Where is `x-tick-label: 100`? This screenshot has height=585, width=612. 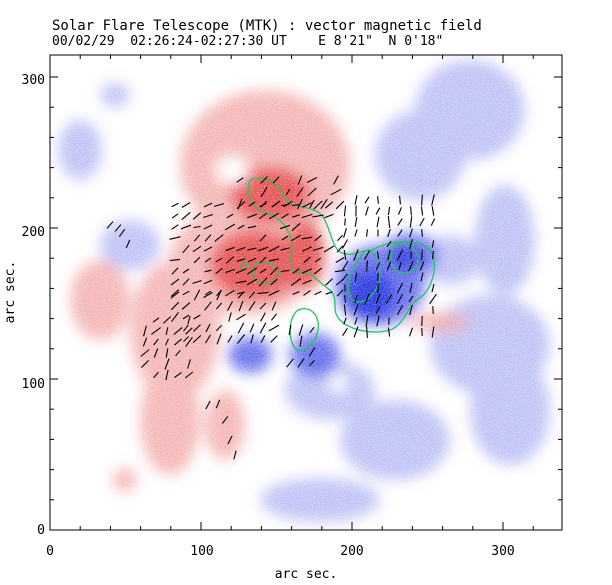
x-tick-label: 100 is located at coordinates (201, 551).